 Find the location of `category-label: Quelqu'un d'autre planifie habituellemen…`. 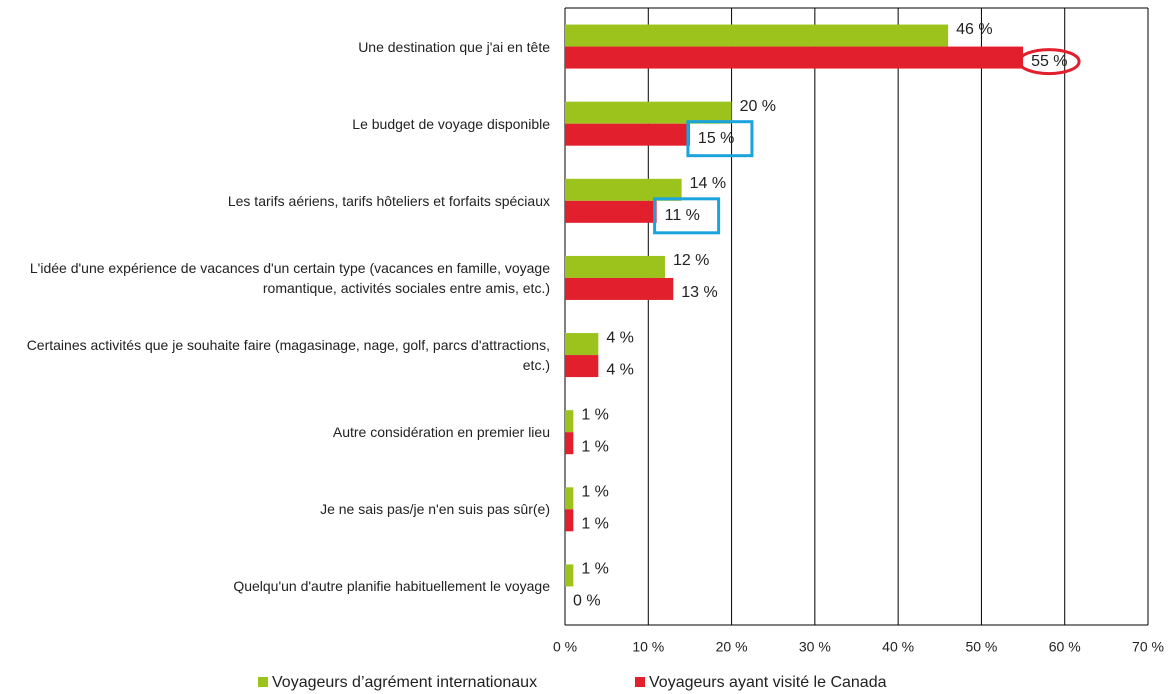

category-label: Quelqu'un d'autre planifie habituellemen… is located at coordinates (391, 586).